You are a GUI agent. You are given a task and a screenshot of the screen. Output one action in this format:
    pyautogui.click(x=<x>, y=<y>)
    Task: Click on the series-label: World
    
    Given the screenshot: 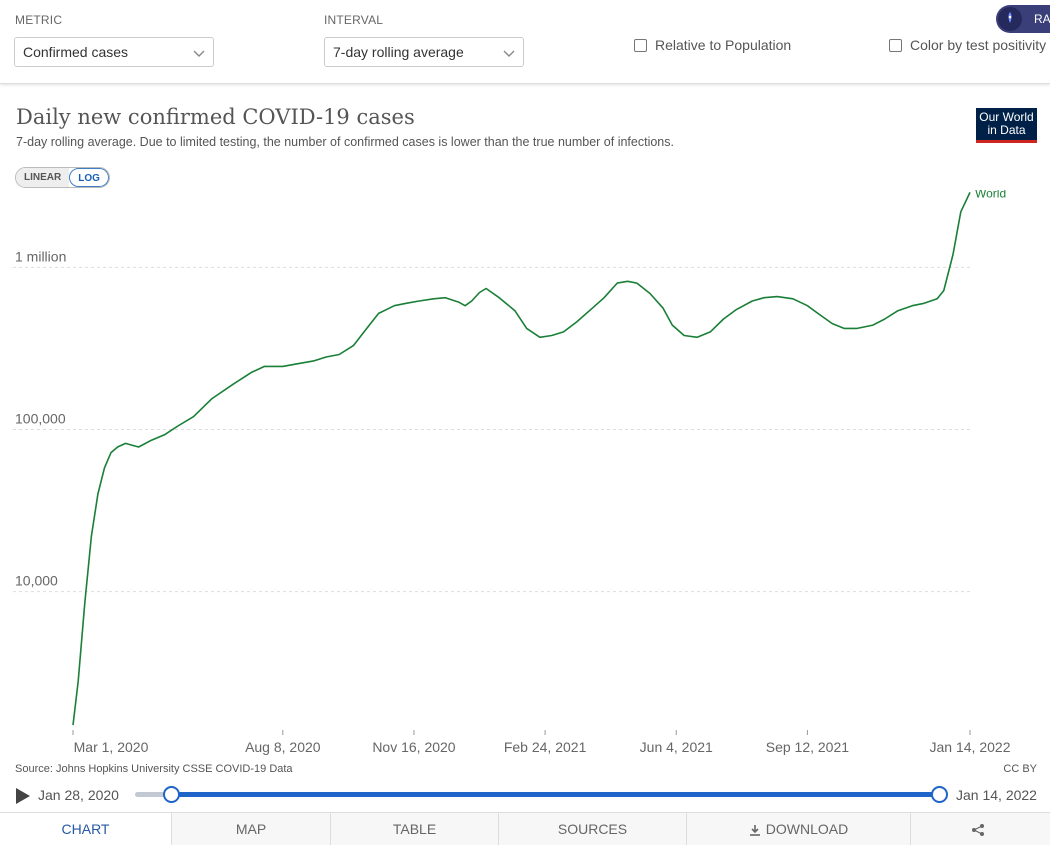 What is the action you would take?
    pyautogui.click(x=990, y=195)
    